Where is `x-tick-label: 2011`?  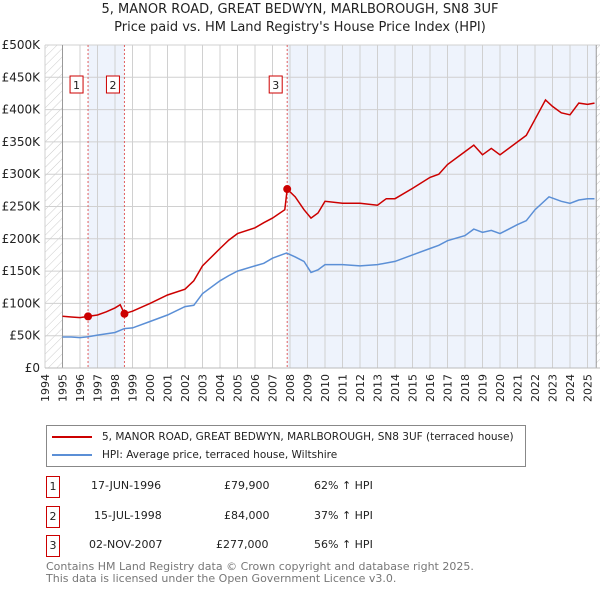 x-tick-label: 2011 is located at coordinates (343, 388).